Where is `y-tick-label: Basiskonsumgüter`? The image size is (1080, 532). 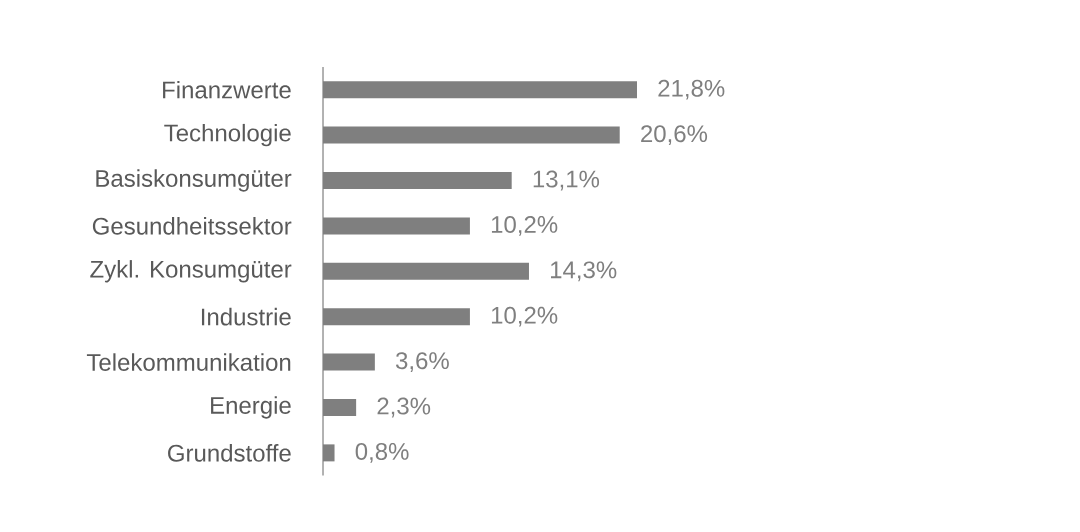
y-tick-label: Basiskonsumgüter is located at coordinates (194, 180).